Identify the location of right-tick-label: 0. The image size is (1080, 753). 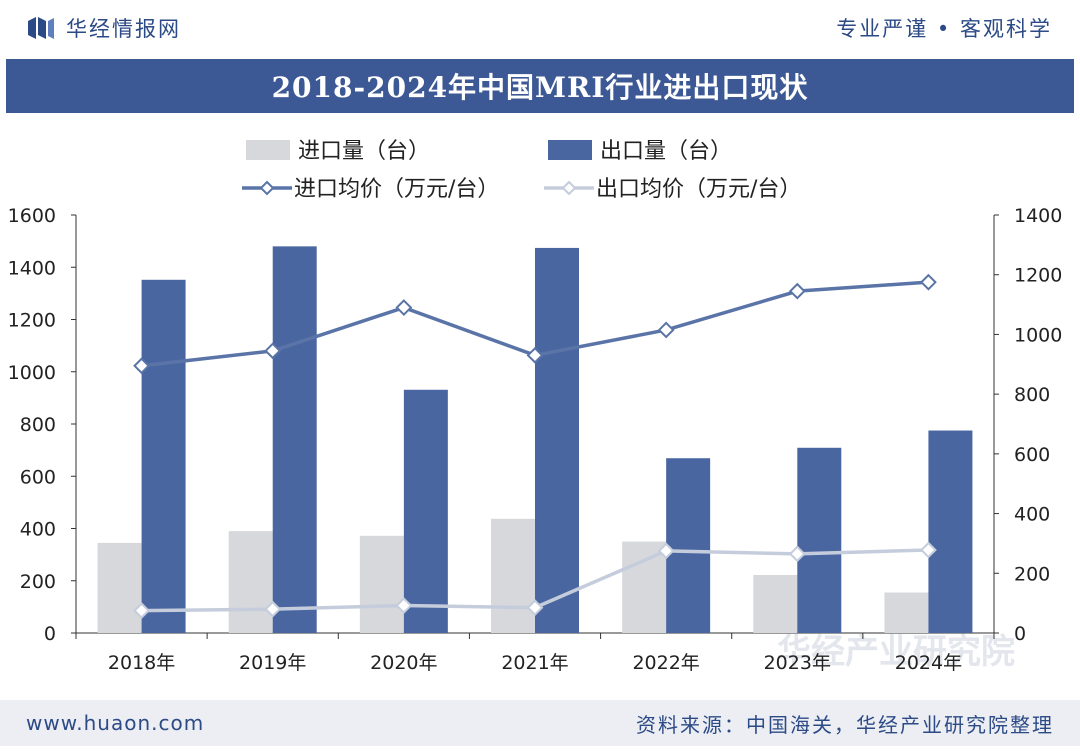
(1020, 634).